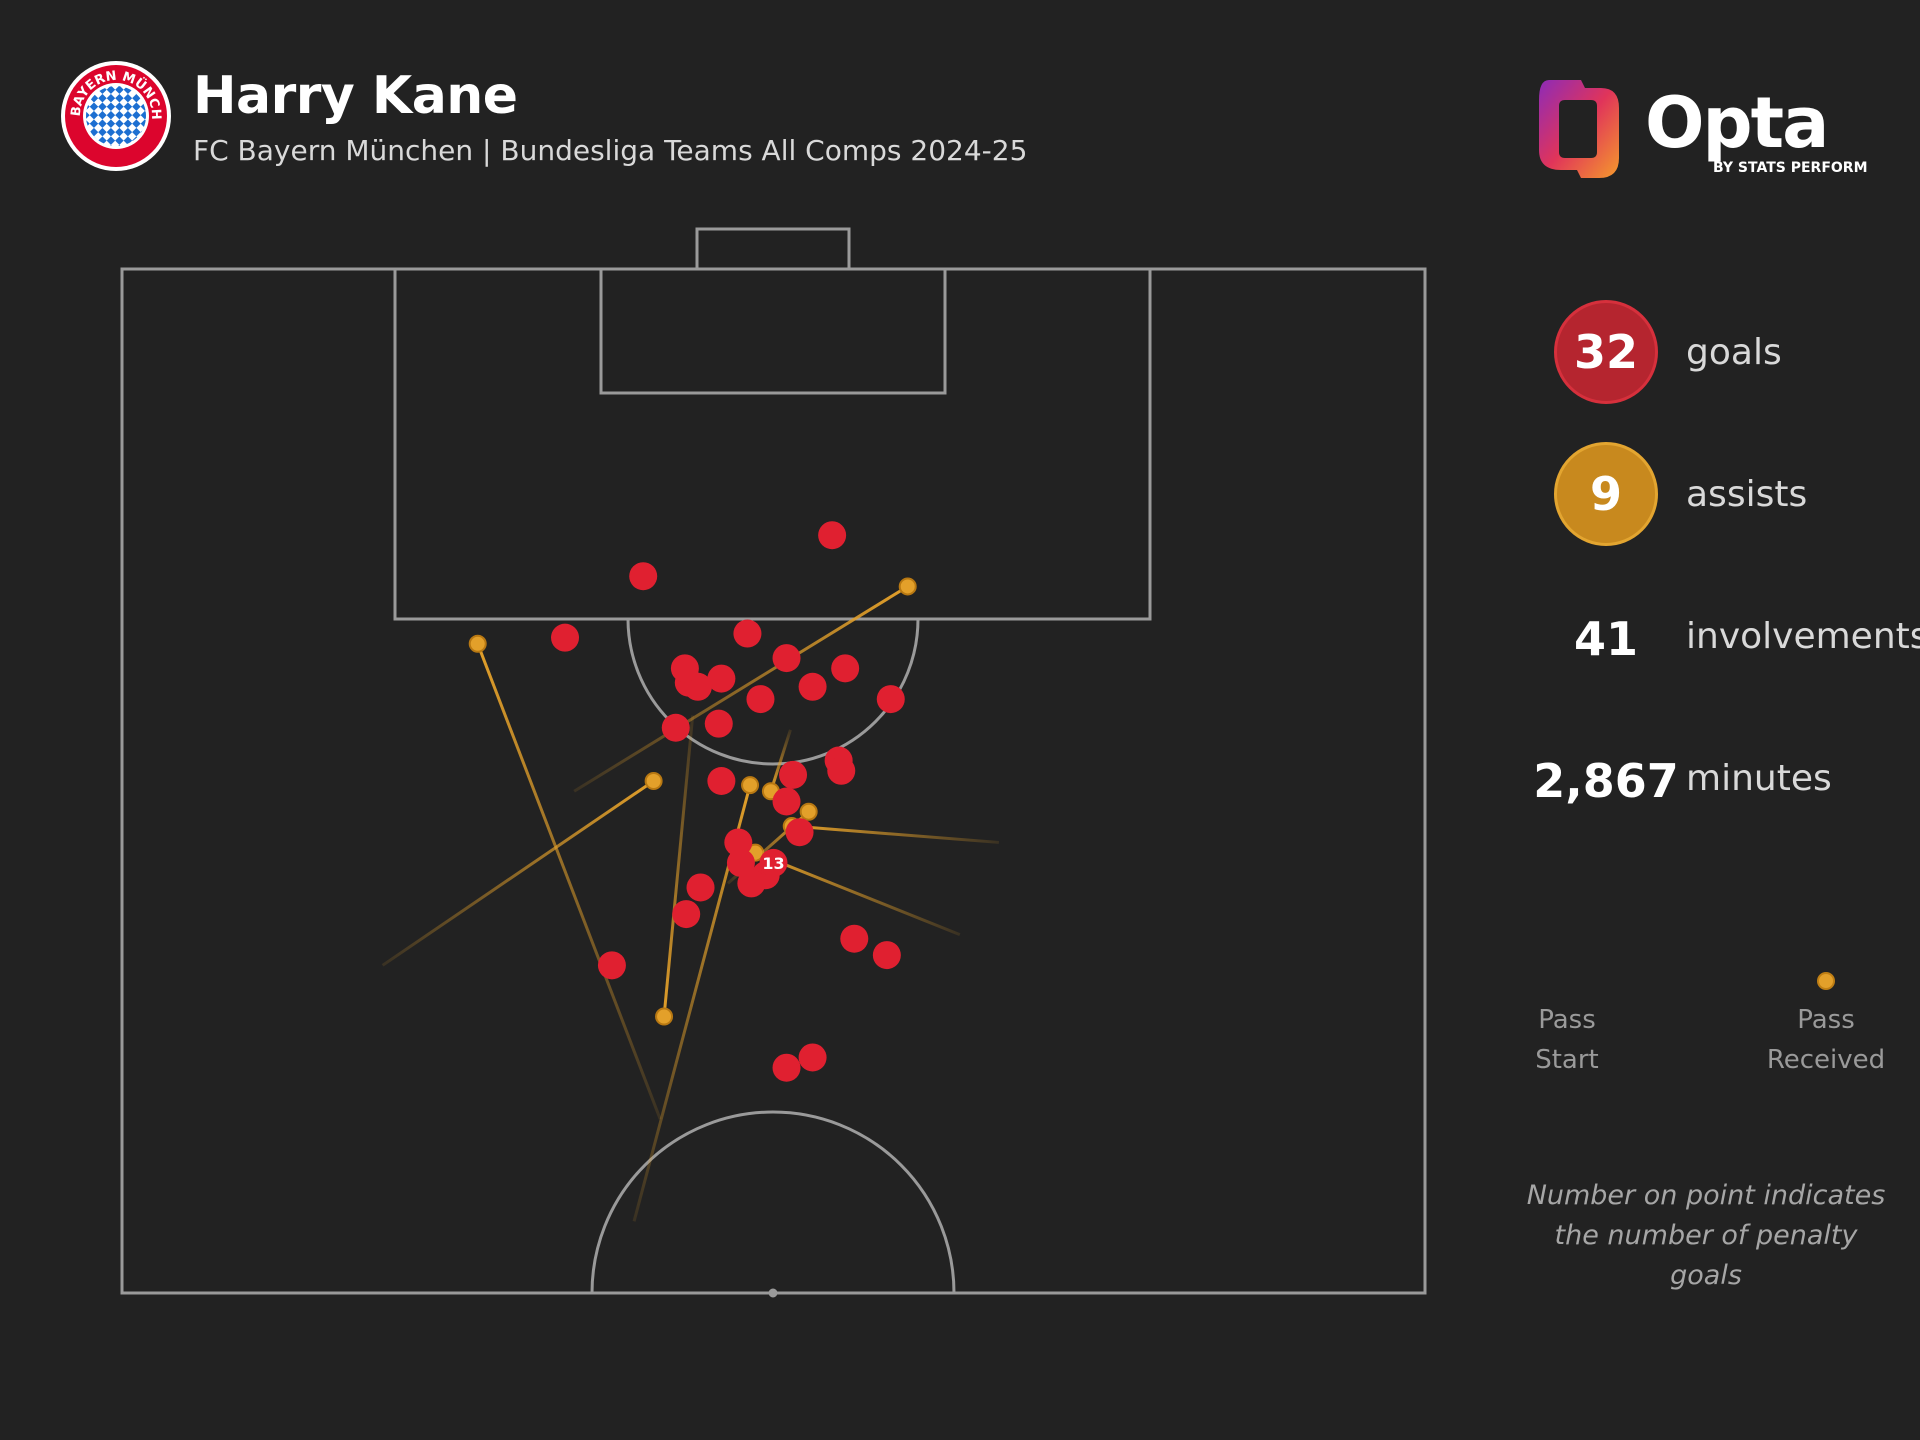 The image size is (1920, 1440). What do you see at coordinates (1826, 1040) in the screenshot?
I see `legend-pass-received: Pass Received` at bounding box center [1826, 1040].